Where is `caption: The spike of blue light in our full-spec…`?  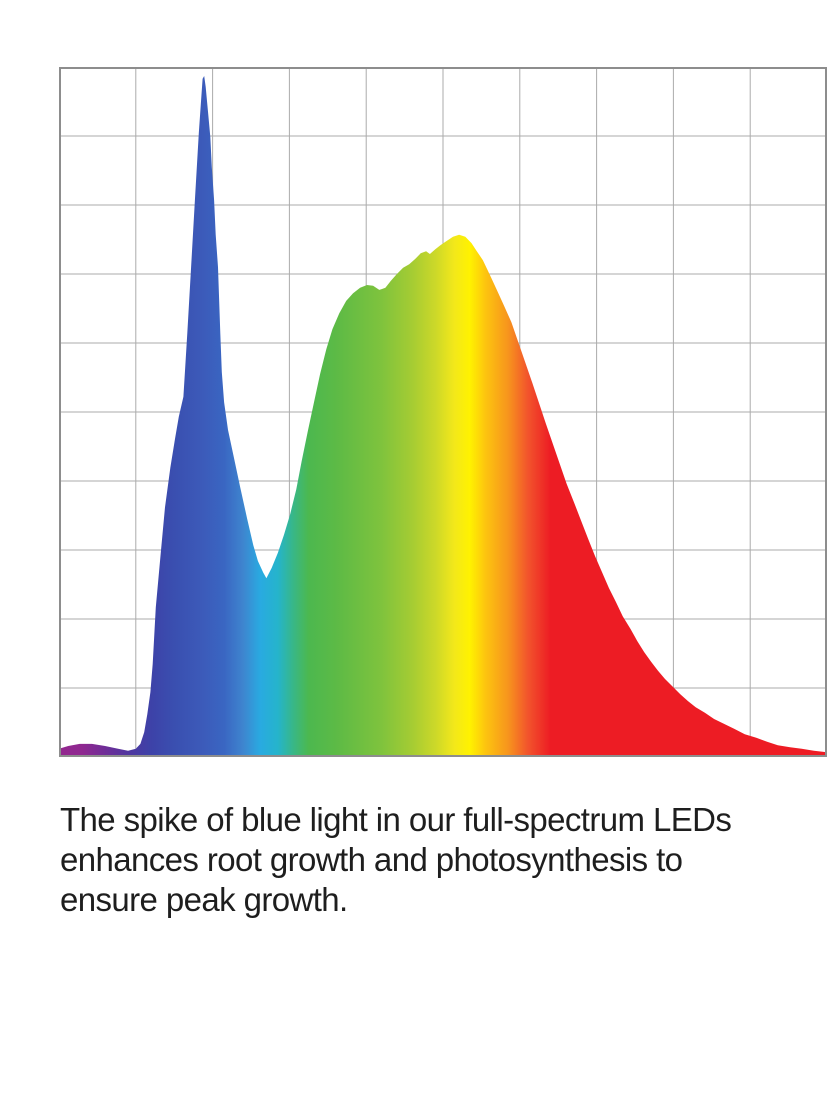 caption: The spike of blue light in our full-spec… is located at coordinates (440, 860).